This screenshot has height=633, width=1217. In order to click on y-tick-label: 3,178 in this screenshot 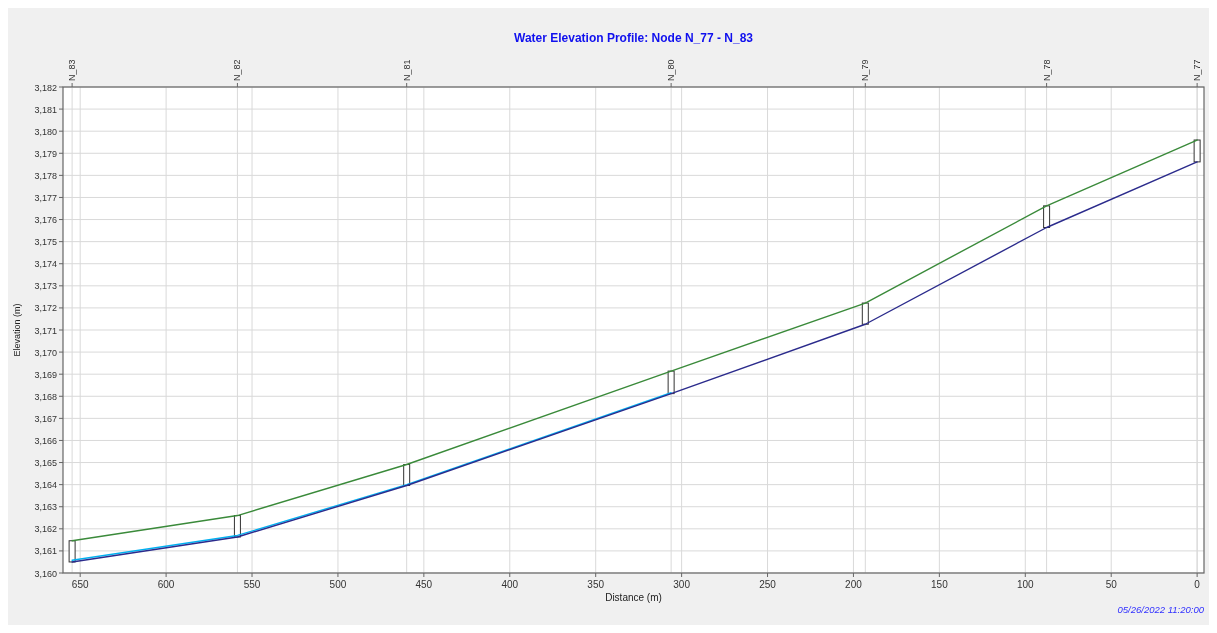, I will do `click(45, 175)`.